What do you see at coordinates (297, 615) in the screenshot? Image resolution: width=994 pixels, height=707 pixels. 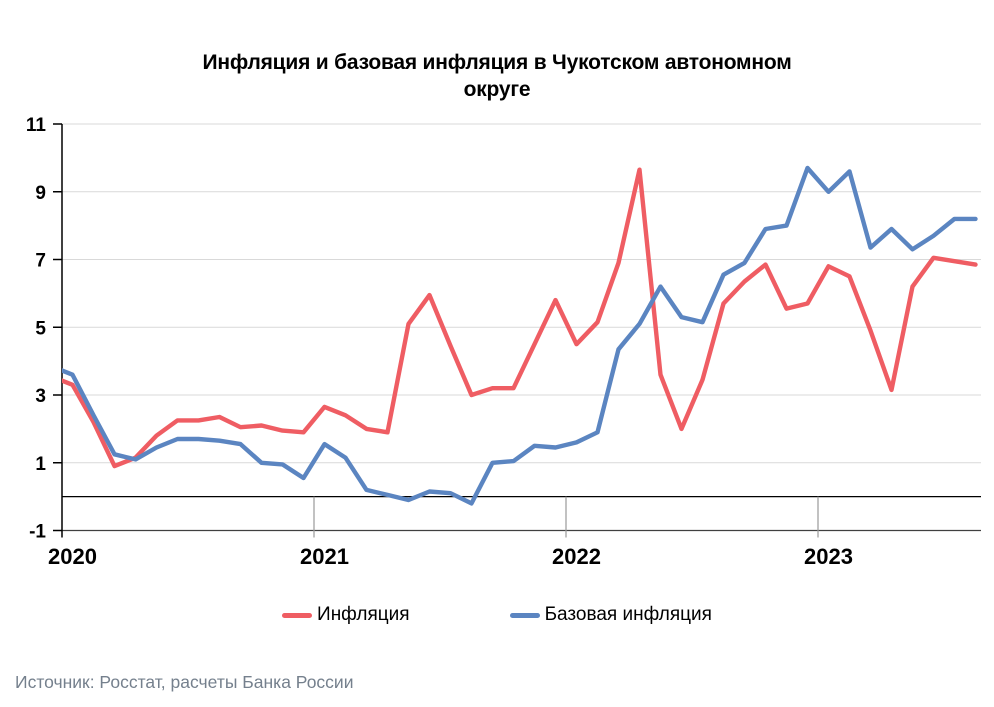 I see `inflation-line-swatch` at bounding box center [297, 615].